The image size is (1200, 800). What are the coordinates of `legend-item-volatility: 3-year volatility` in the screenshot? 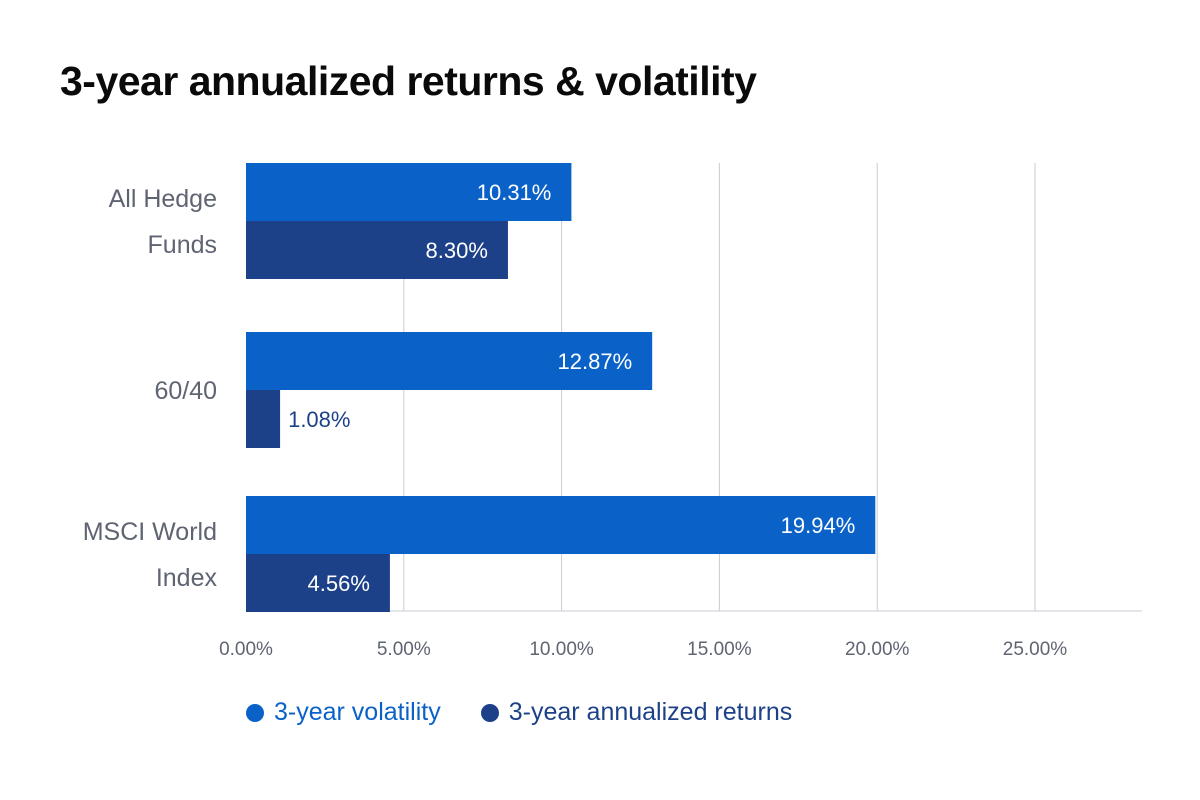 It's located at (343, 712).